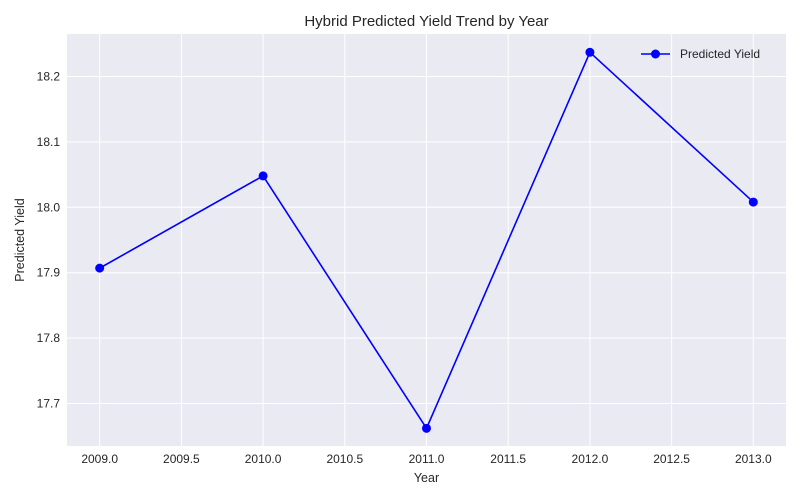  Describe the element at coordinates (508, 459) in the screenshot. I see `x-tick-label: 2011.5` at that location.